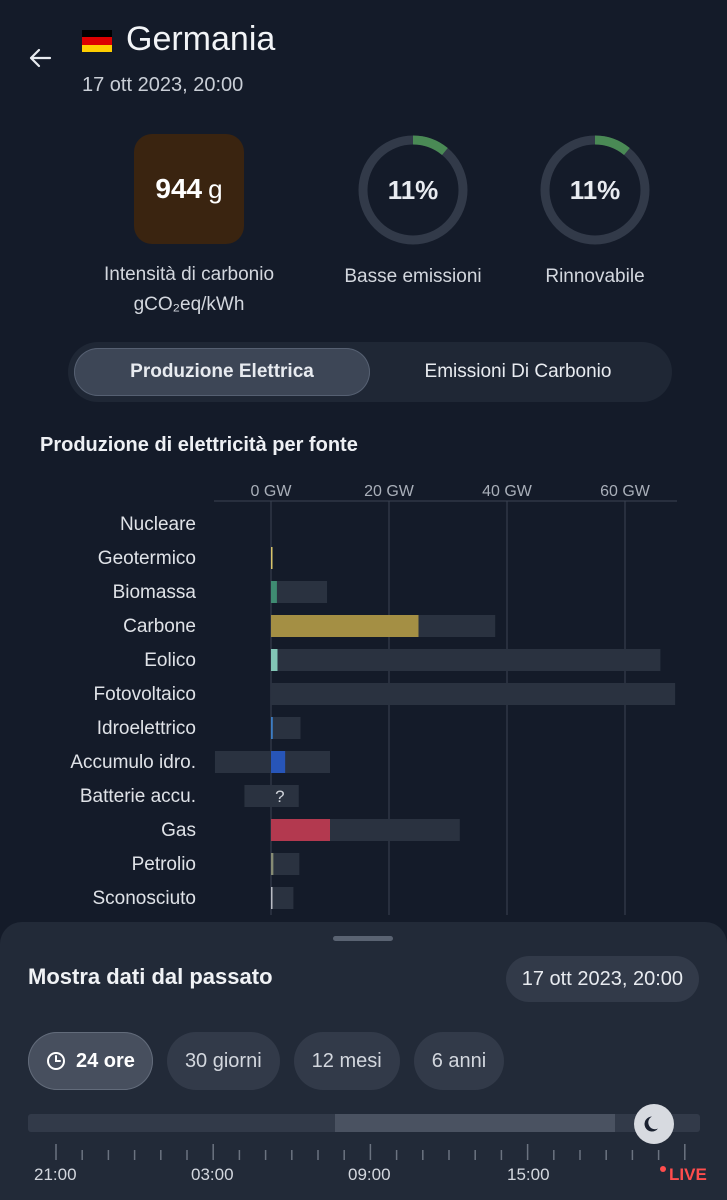  What do you see at coordinates (56, 1061) in the screenshot?
I see `clock-icon` at bounding box center [56, 1061].